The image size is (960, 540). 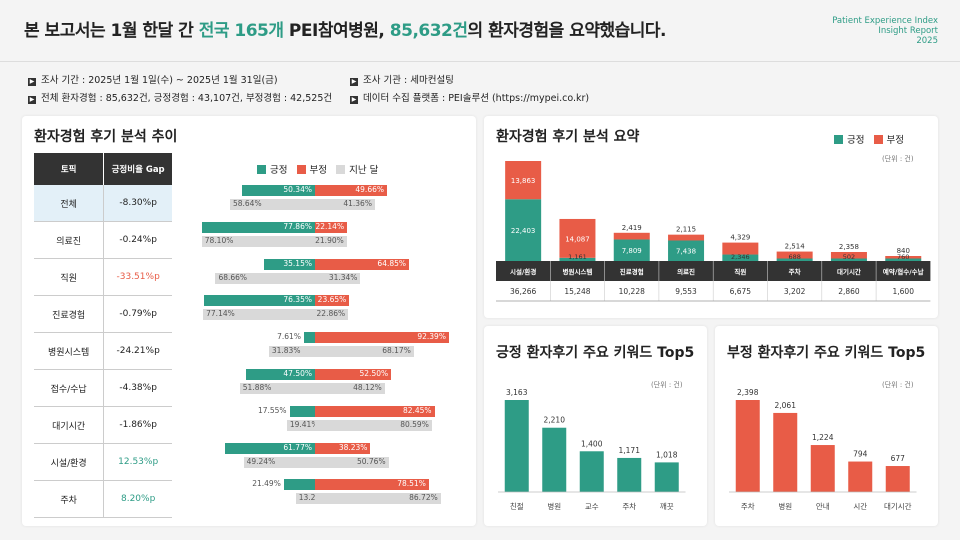 I want to click on table-row: 진료경험 -0.79%p, so click(x=103, y=314).